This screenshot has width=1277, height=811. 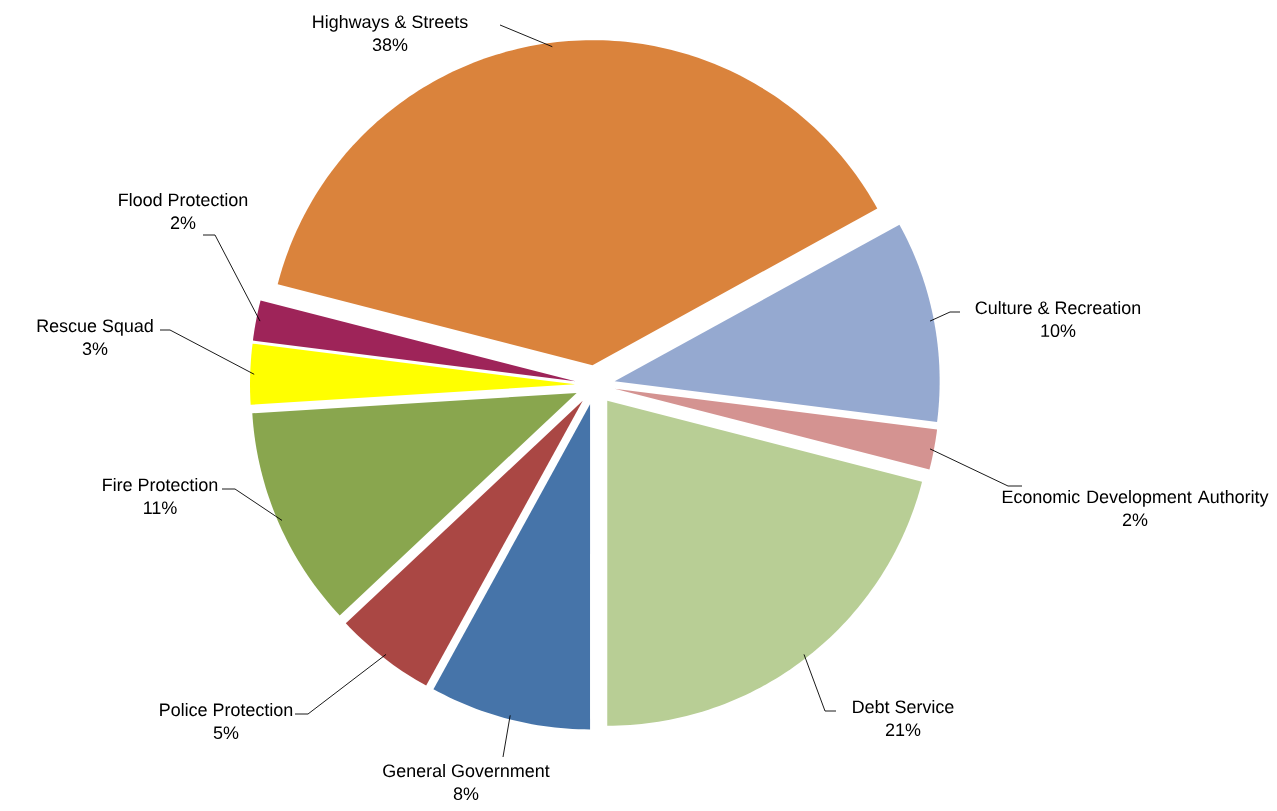 I want to click on slice-label: Rescue Squad, so click(x=95, y=327).